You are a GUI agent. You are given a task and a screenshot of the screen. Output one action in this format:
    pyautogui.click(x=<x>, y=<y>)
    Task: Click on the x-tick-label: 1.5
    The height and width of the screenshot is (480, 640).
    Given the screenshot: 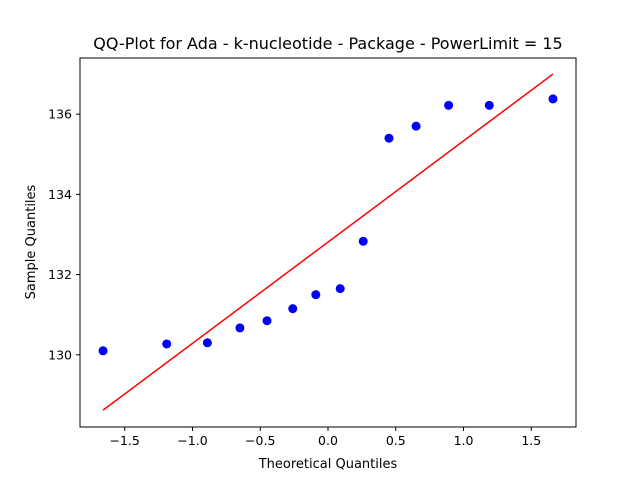 What is the action you would take?
    pyautogui.click(x=531, y=440)
    